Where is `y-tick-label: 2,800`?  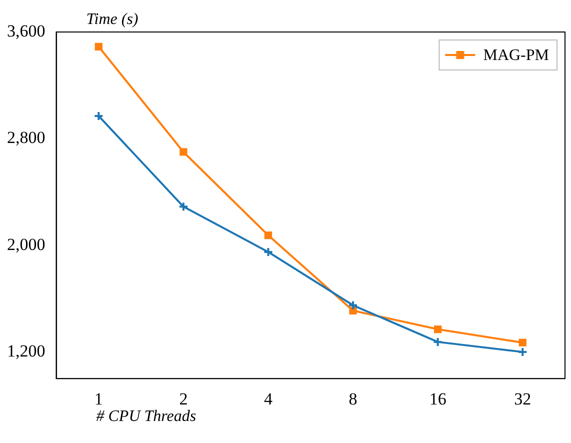
y-tick-label: 2,800 is located at coordinates (26, 138).